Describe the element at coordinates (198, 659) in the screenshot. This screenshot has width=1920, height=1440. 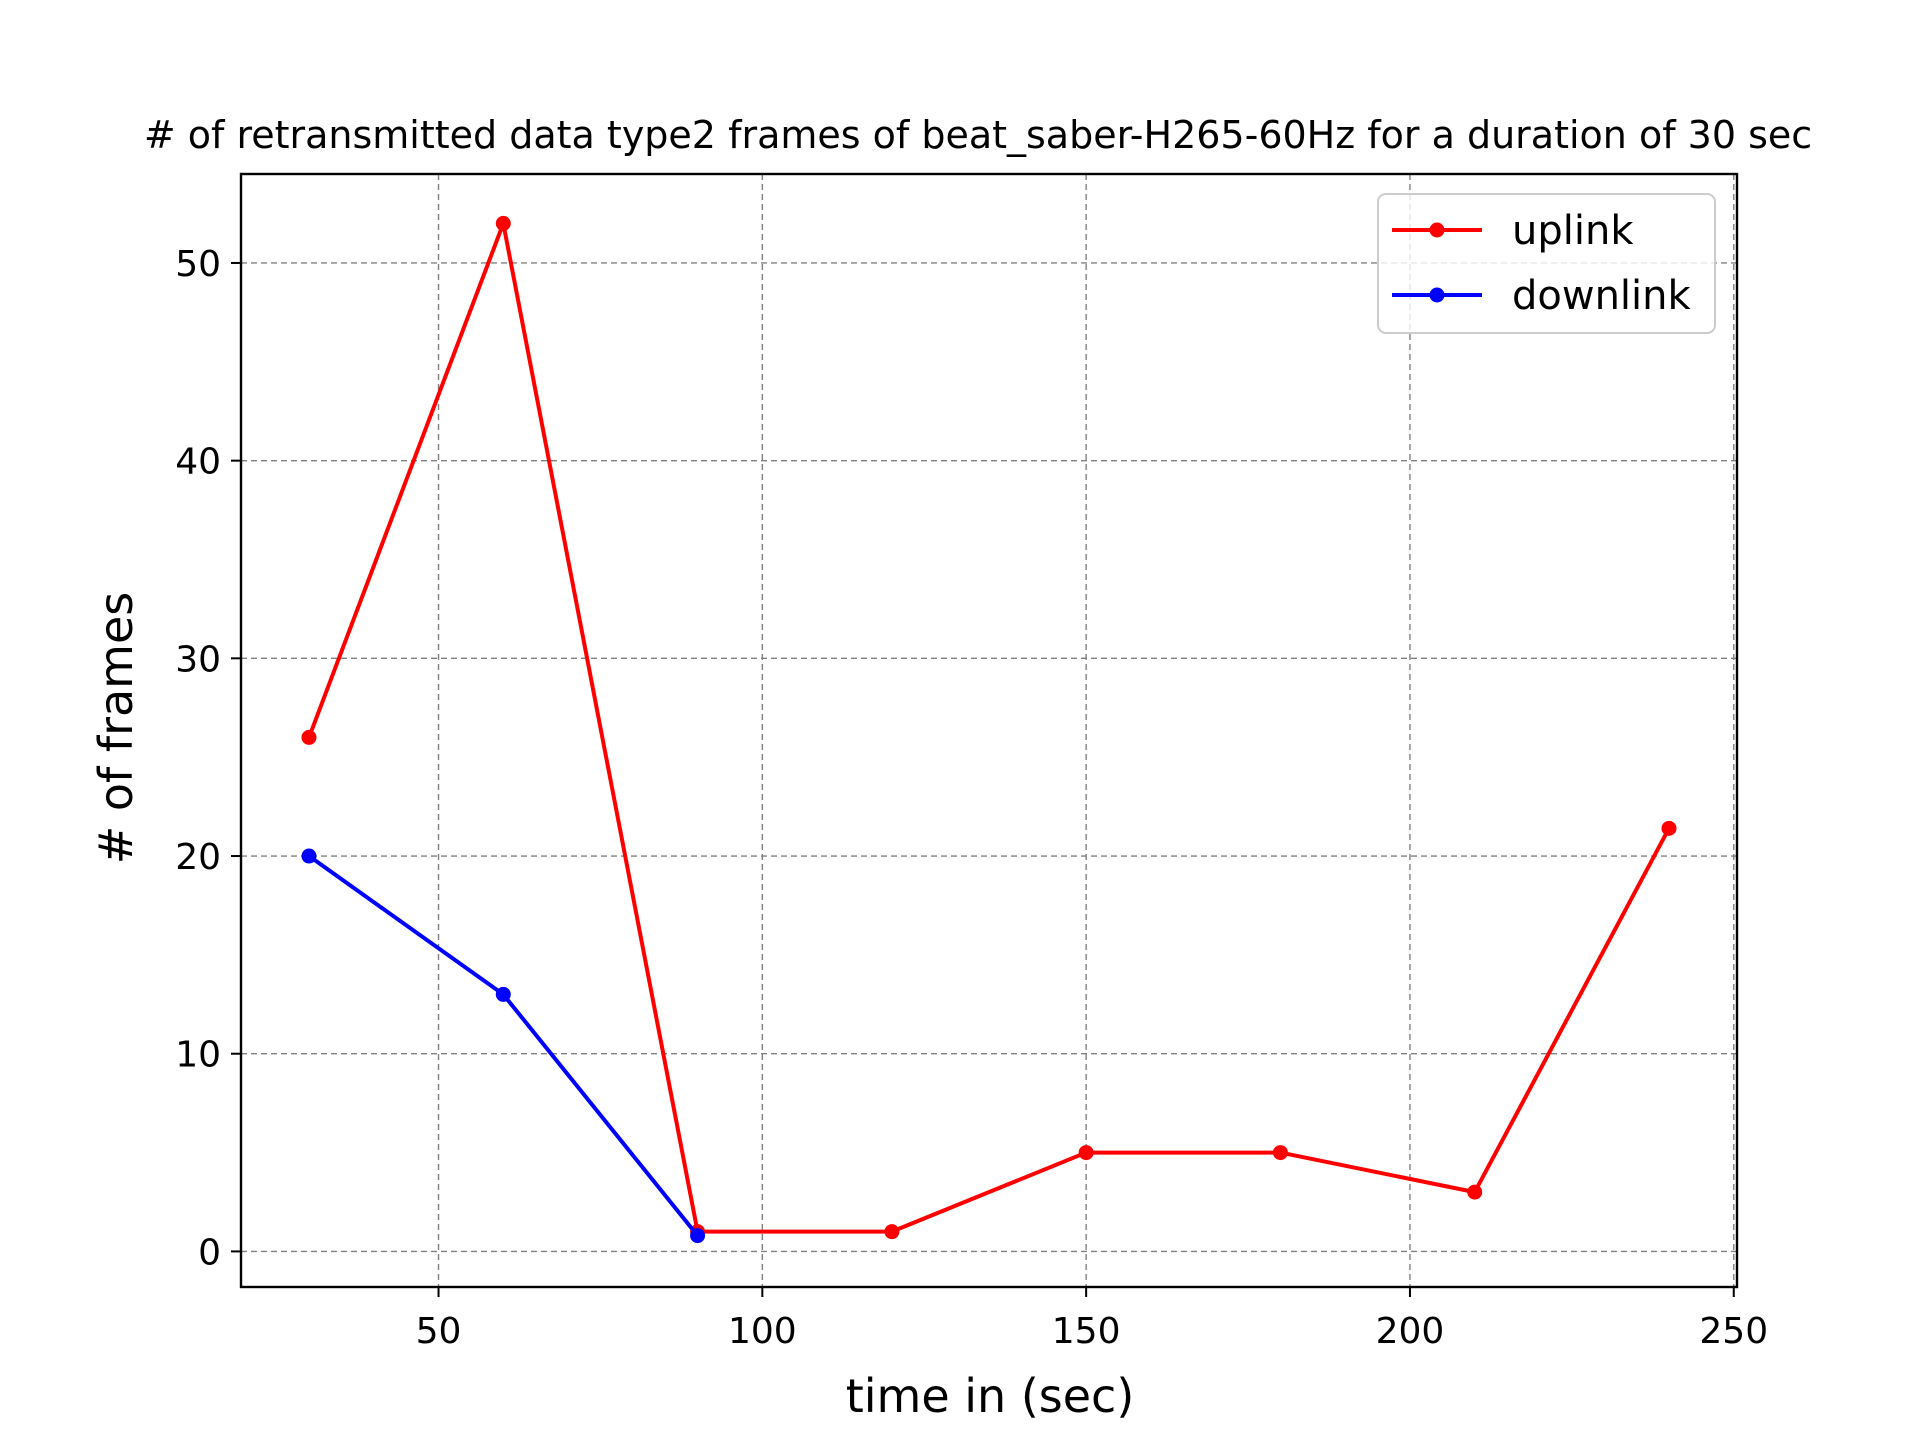
I see `y-tick-label: 30` at that location.